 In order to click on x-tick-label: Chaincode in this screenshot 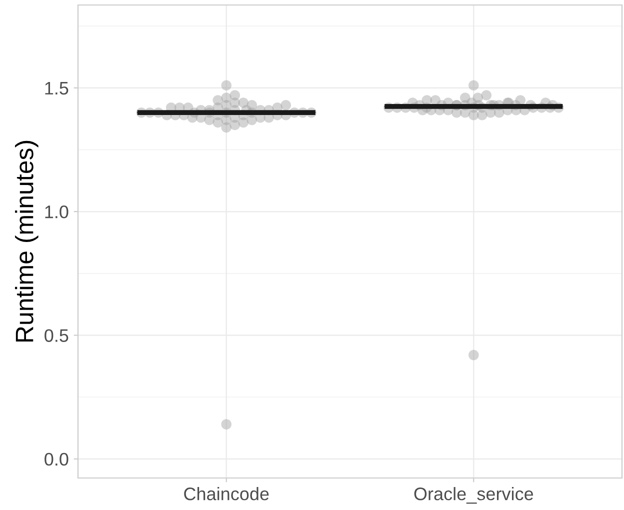, I will do `click(226, 493)`.